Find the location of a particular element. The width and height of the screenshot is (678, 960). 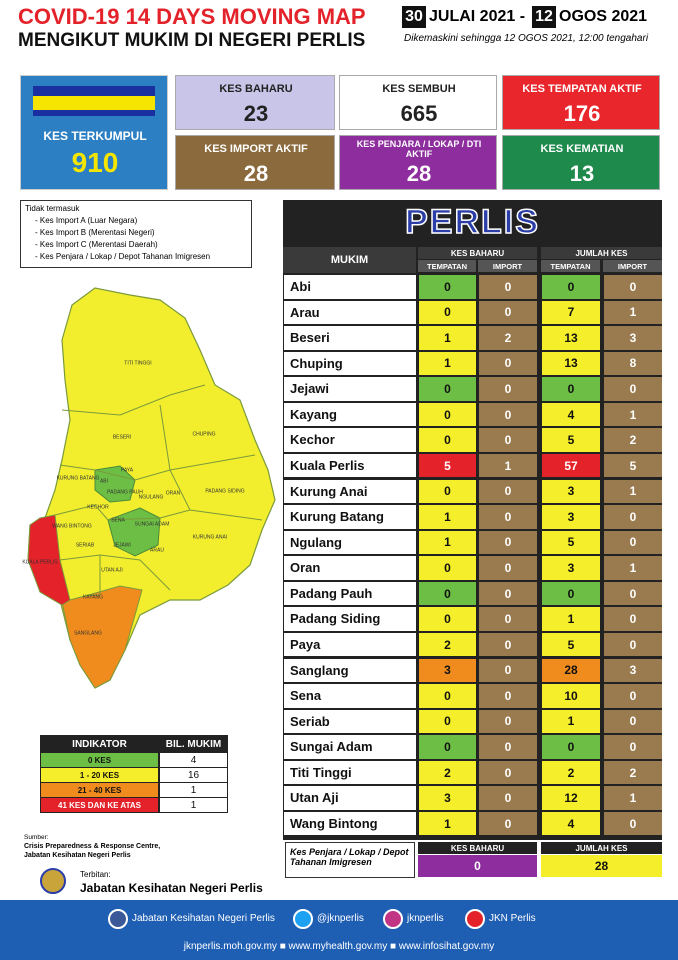

legend-count: 1 is located at coordinates (193, 805).